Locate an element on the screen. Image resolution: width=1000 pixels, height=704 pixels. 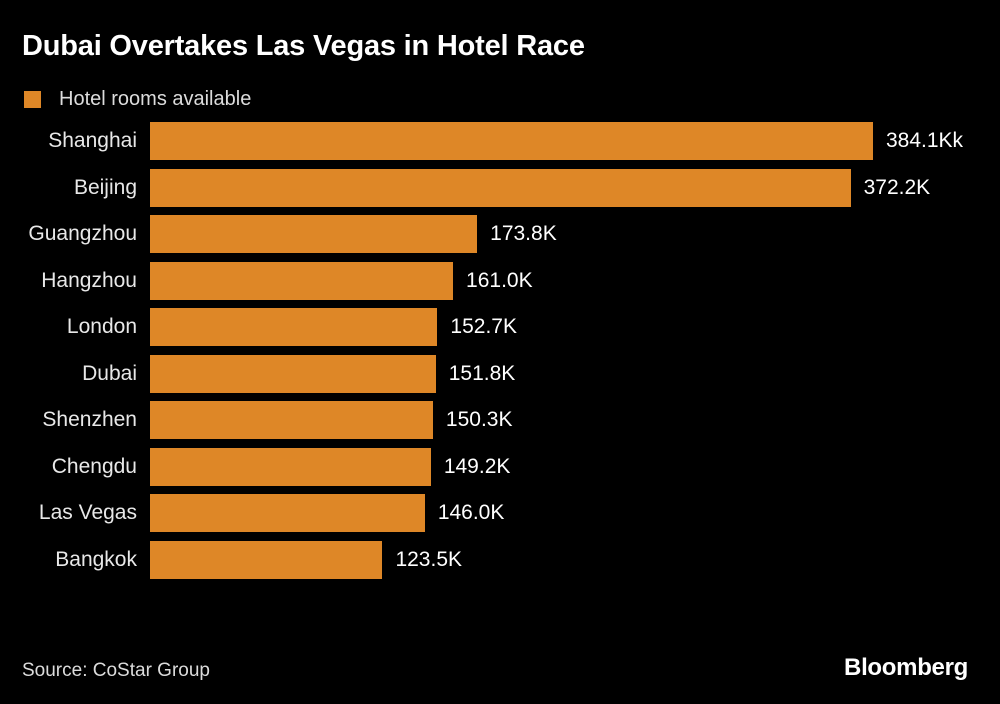
legend: Hotel rooms available is located at coordinates (137, 99).